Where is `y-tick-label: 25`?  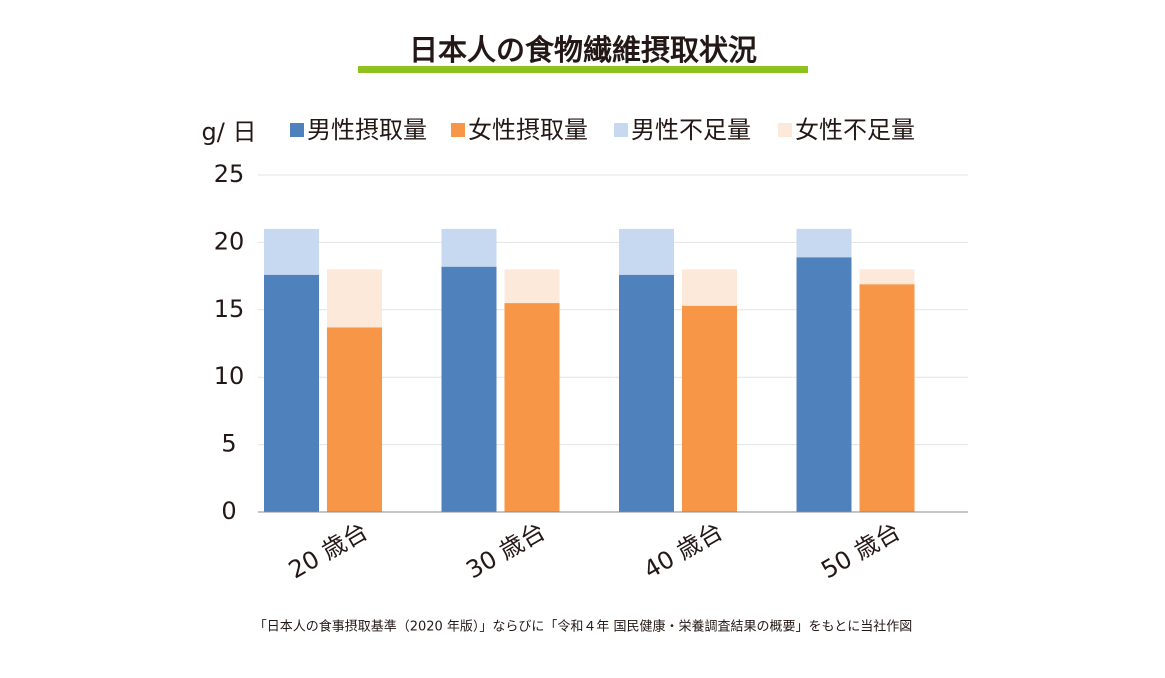 y-tick-label: 25 is located at coordinates (229, 174).